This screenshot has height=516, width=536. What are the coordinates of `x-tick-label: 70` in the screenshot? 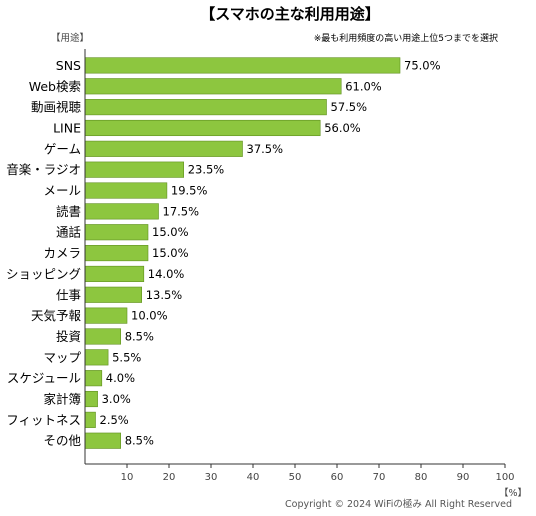 It's located at (379, 477).